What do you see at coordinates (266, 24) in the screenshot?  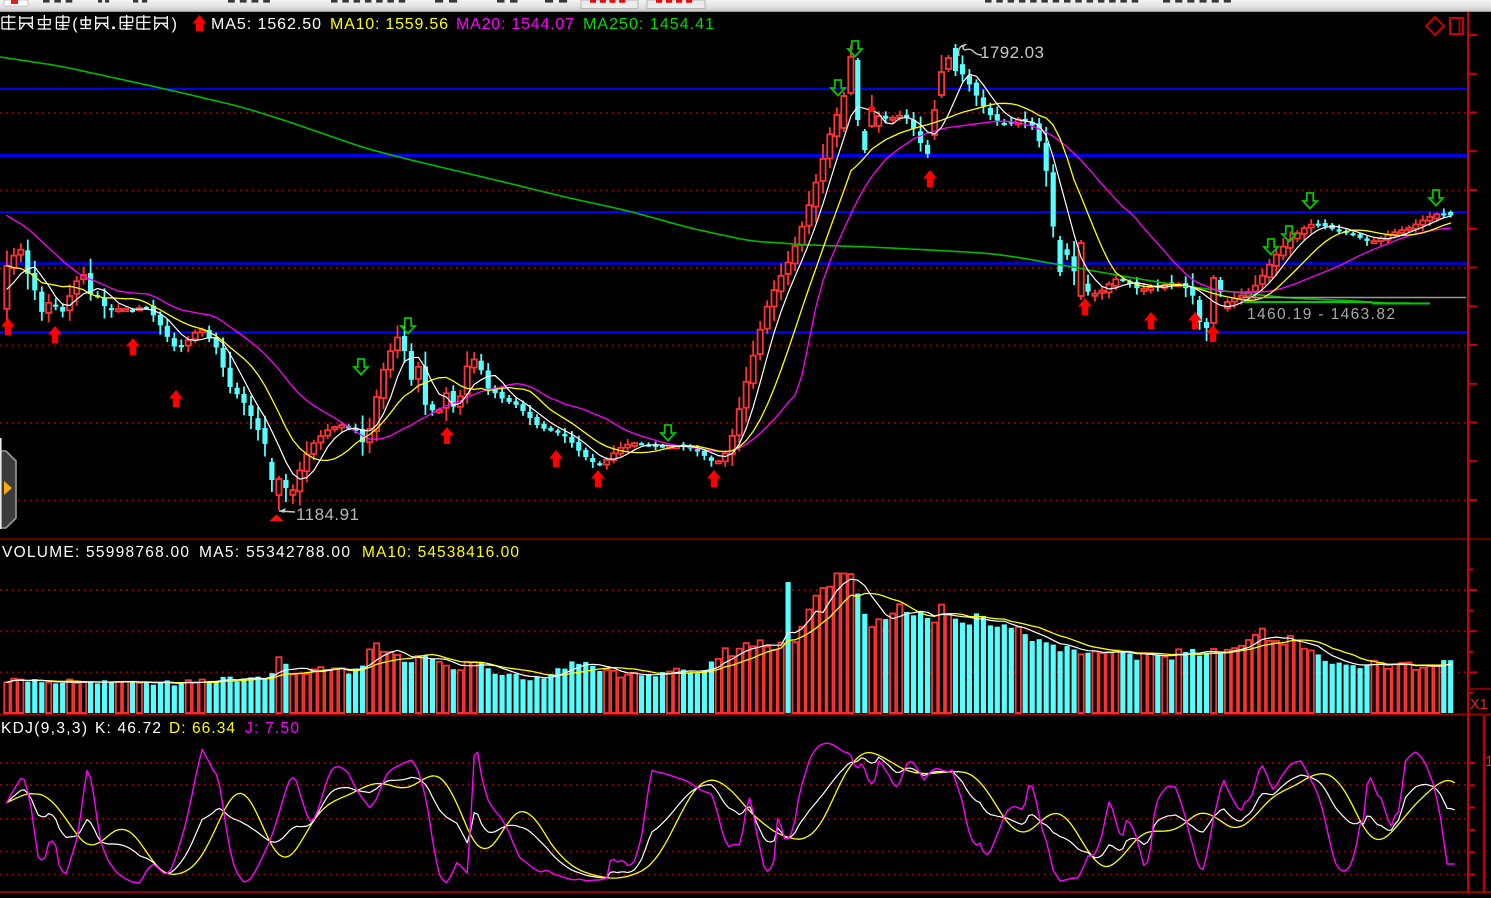 I see `svg-text: MA5: 1562.50` at bounding box center [266, 24].